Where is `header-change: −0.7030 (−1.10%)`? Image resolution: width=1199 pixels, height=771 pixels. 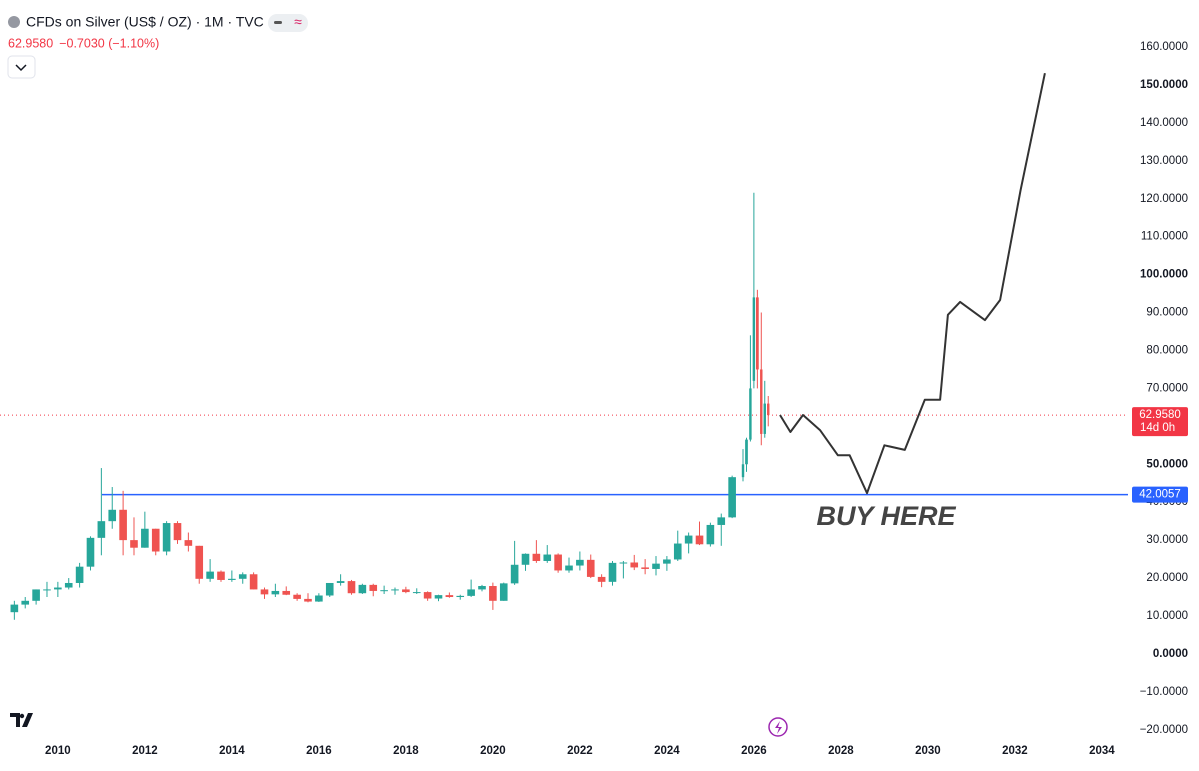
header-change: −0.7030 (−1.10%) is located at coordinates (109, 43).